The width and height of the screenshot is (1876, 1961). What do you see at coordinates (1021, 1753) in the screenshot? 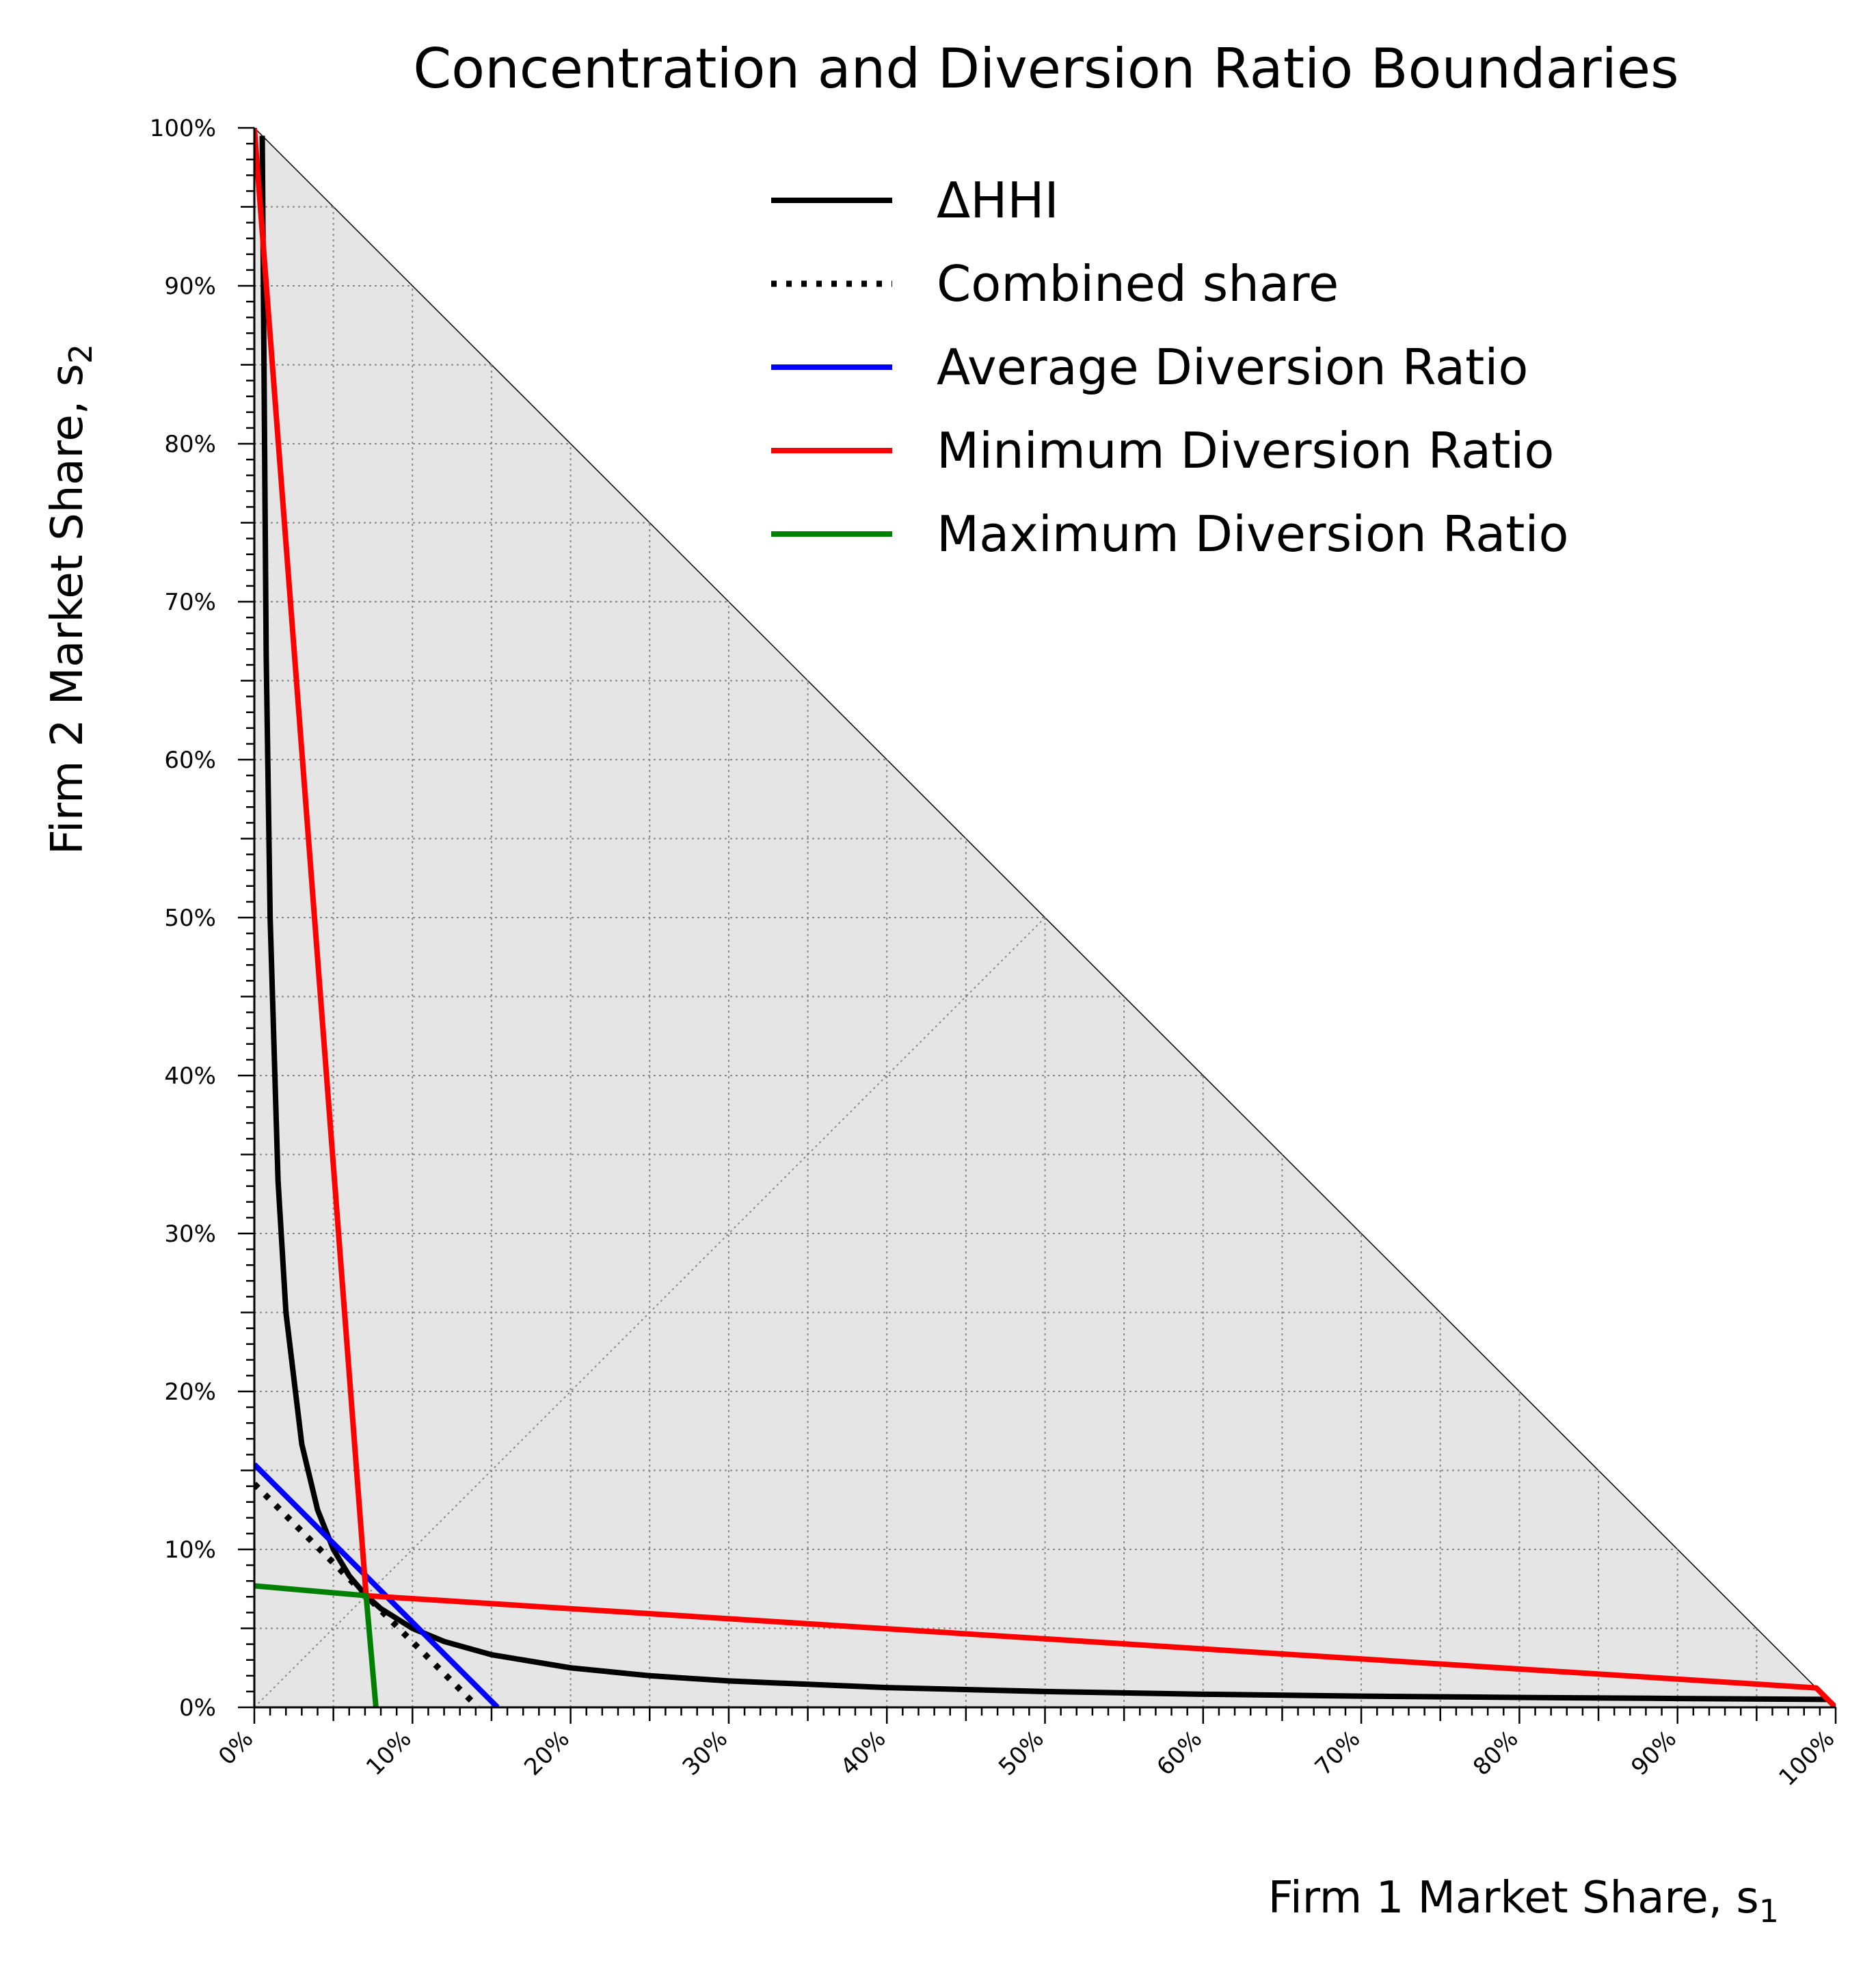
I see `x-tick-label: 50%` at bounding box center [1021, 1753].